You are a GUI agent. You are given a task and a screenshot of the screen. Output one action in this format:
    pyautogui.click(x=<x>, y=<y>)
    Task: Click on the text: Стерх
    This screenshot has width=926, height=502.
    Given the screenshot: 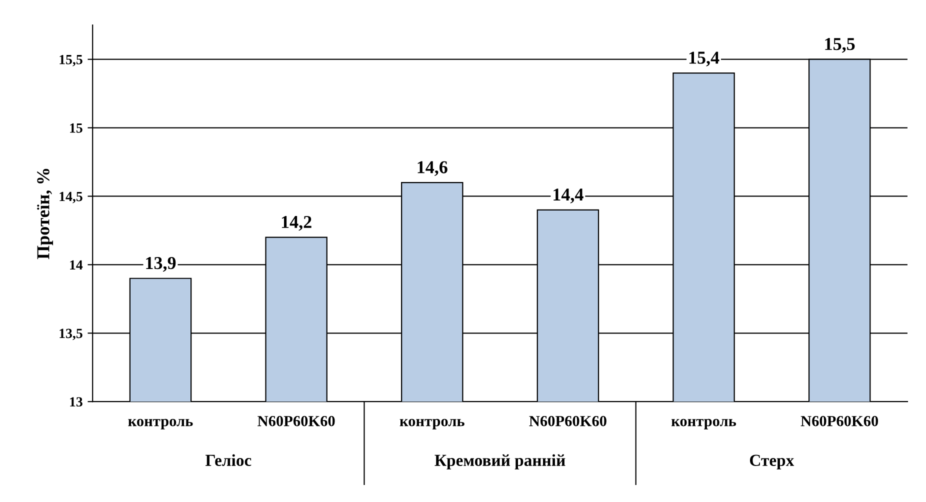 What is the action you would take?
    pyautogui.click(x=772, y=462)
    